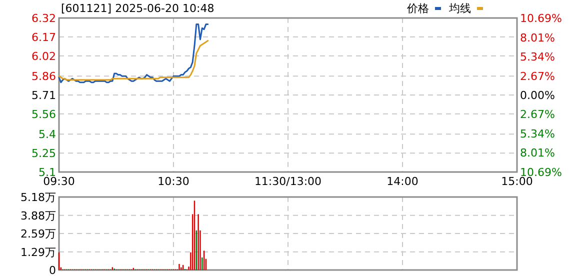 The height and width of the screenshot is (276, 578). What do you see at coordinates (174, 181) in the screenshot?
I see `x-tick-label: 10:30` at bounding box center [174, 181].